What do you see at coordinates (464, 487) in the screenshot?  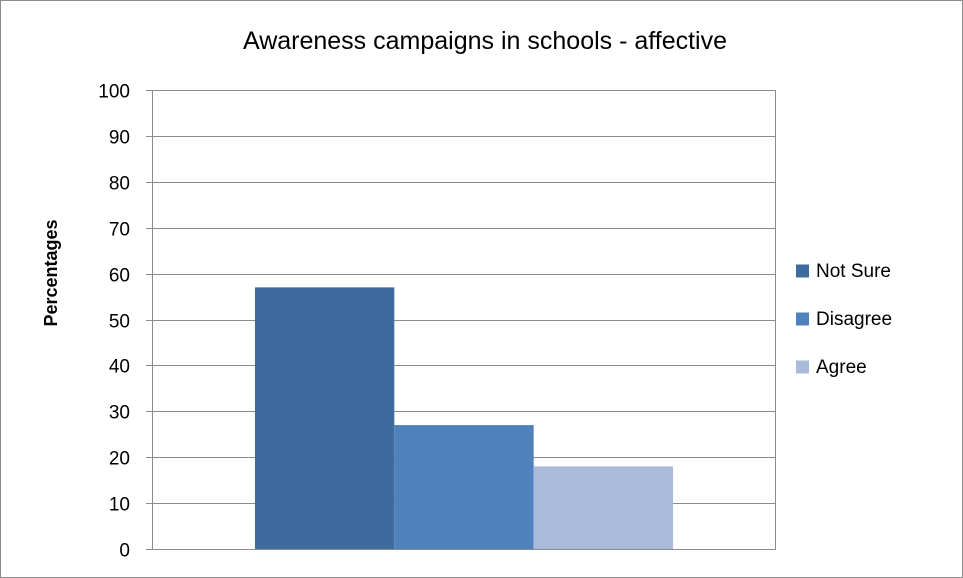 I see `bar-disagree` at bounding box center [464, 487].